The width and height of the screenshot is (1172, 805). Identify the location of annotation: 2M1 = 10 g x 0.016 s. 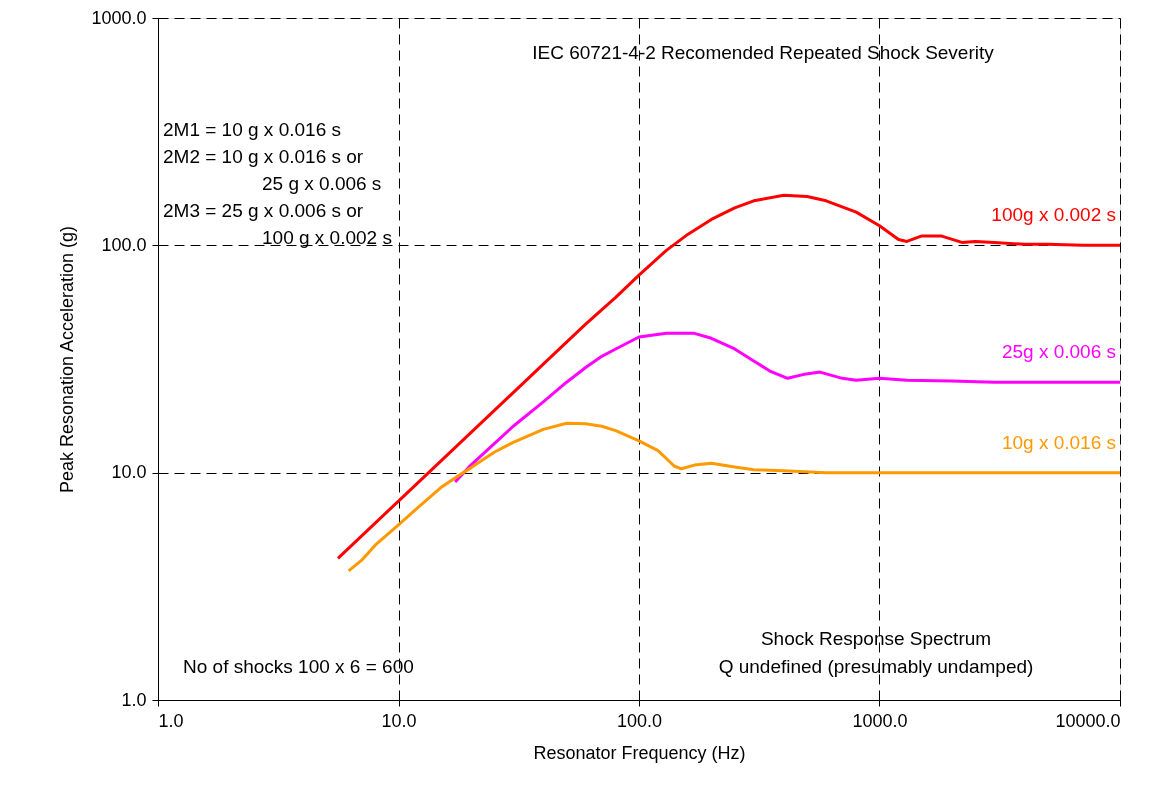
(252, 129).